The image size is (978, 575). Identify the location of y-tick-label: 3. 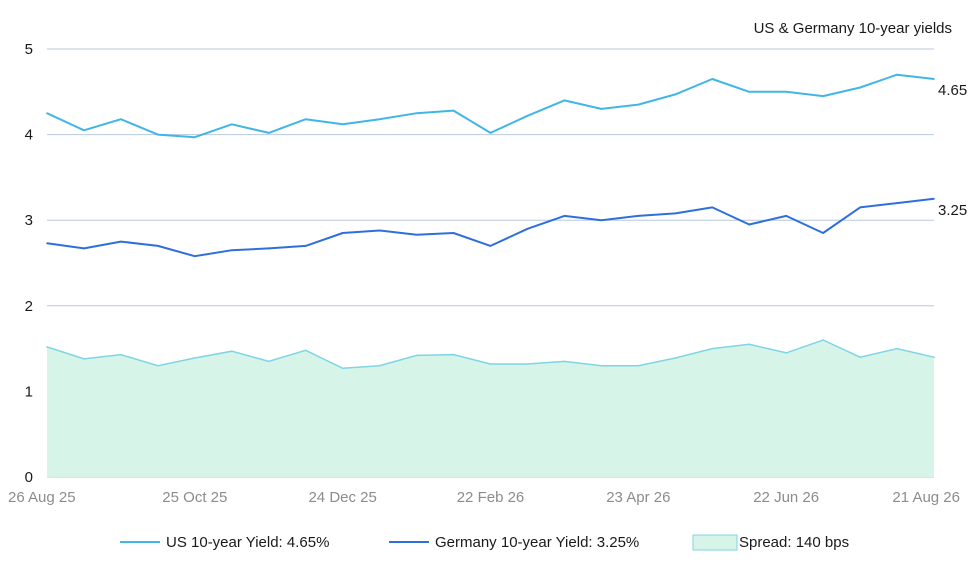
(29, 220).